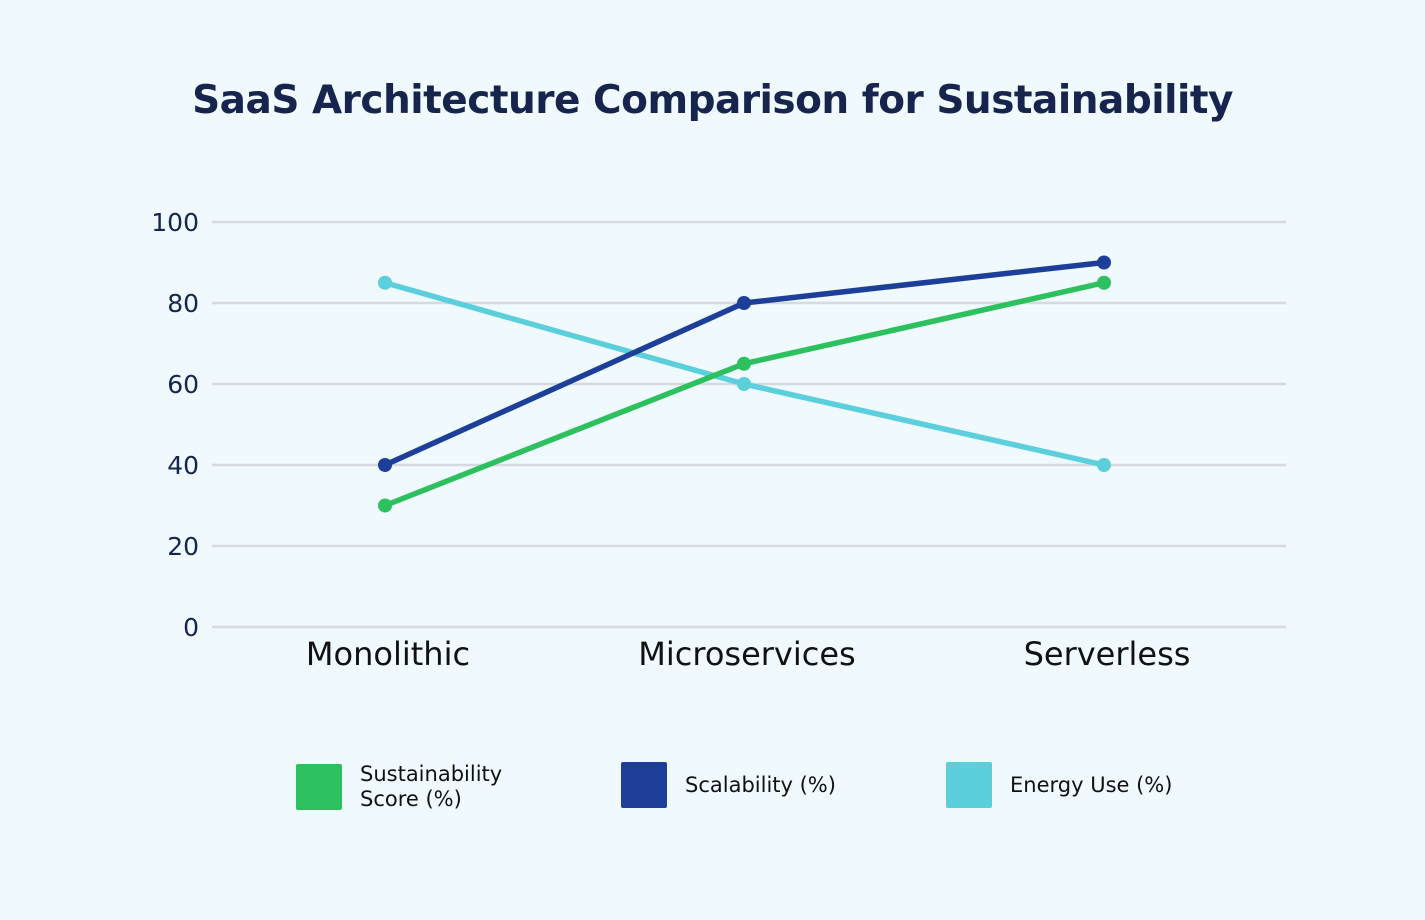 The height and width of the screenshot is (920, 1425). What do you see at coordinates (183, 303) in the screenshot?
I see `y-tick-label: 80` at bounding box center [183, 303].